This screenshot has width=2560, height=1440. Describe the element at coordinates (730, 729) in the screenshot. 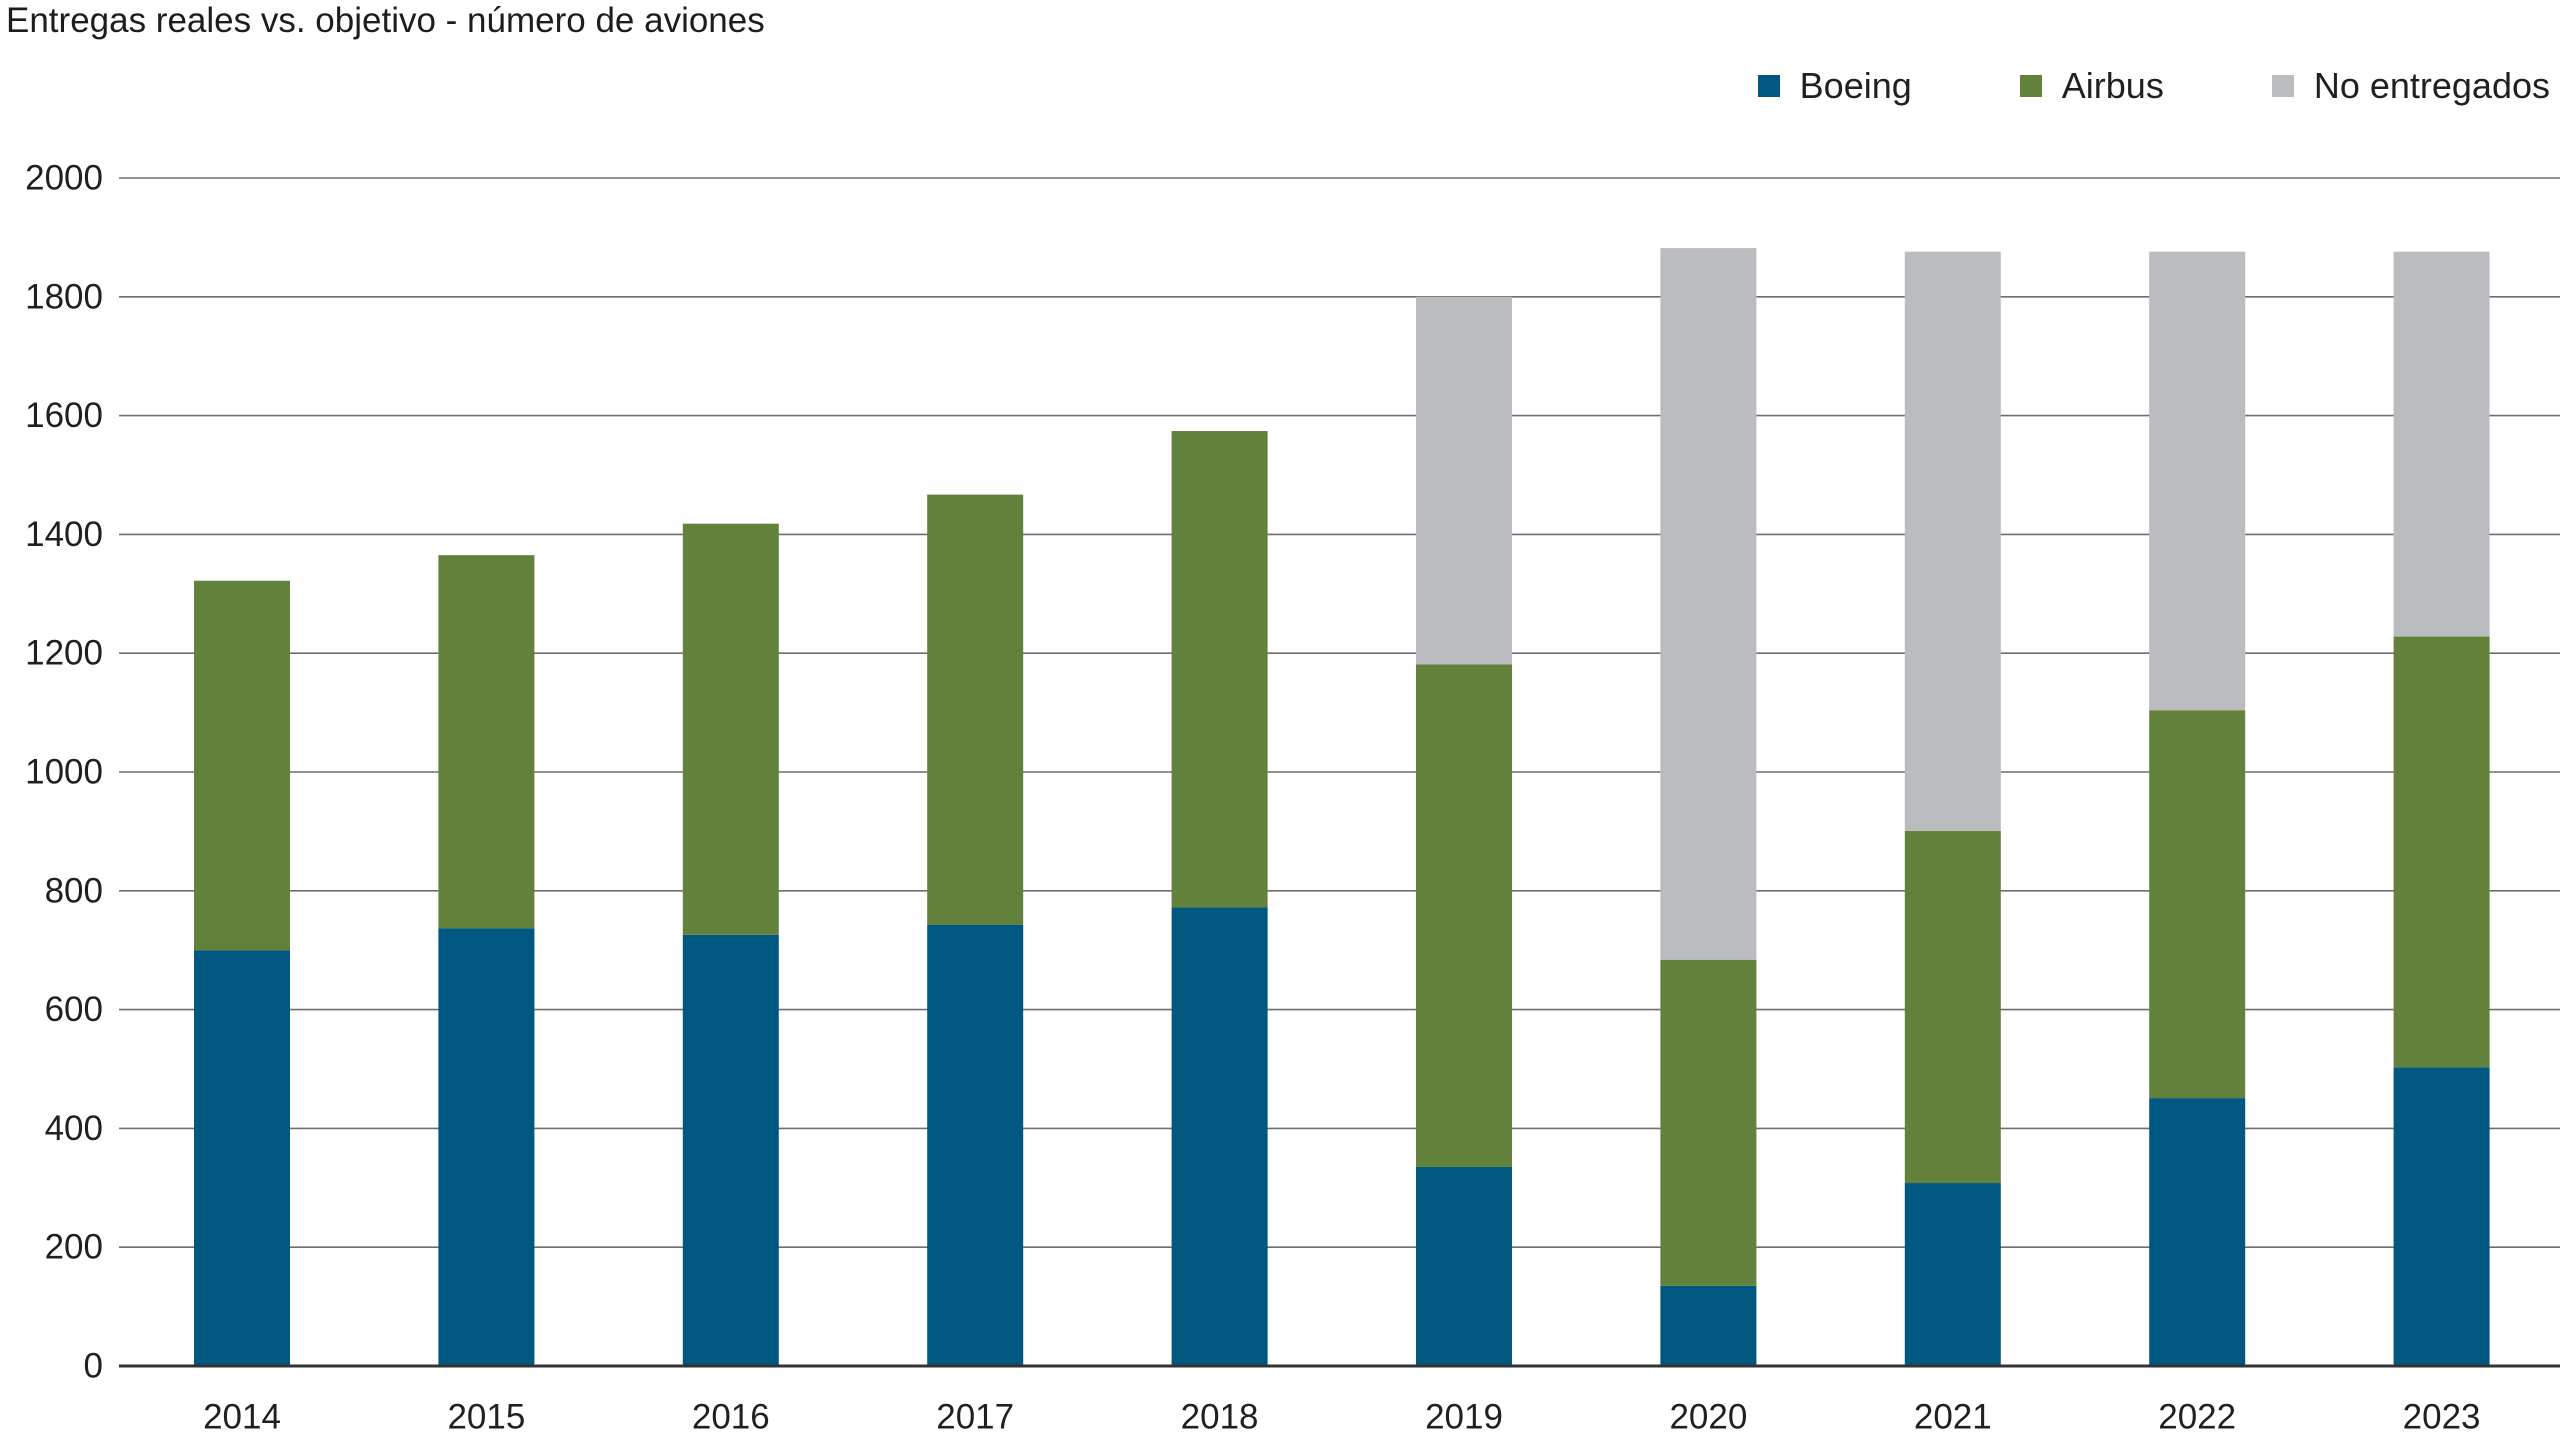

I see `bar-airbus-2016` at that location.